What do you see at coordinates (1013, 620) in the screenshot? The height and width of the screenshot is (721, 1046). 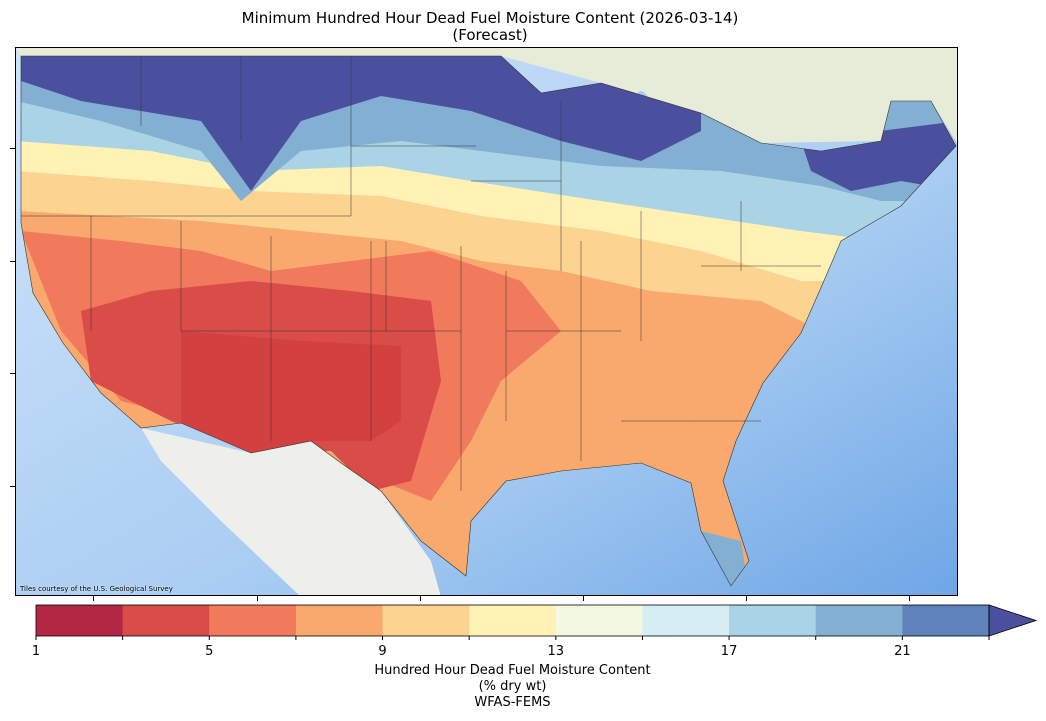 I see `colorbar-extend-arrow` at bounding box center [1013, 620].